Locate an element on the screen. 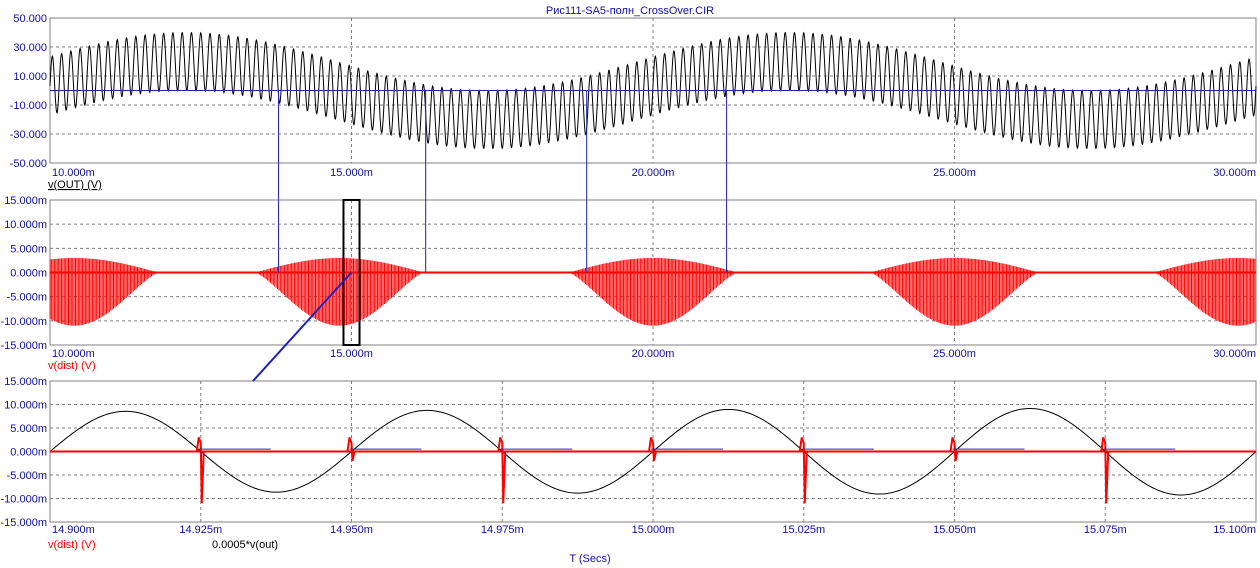 This screenshot has height=568, width=1260. x-tick-label: 15.025m is located at coordinates (803, 530).